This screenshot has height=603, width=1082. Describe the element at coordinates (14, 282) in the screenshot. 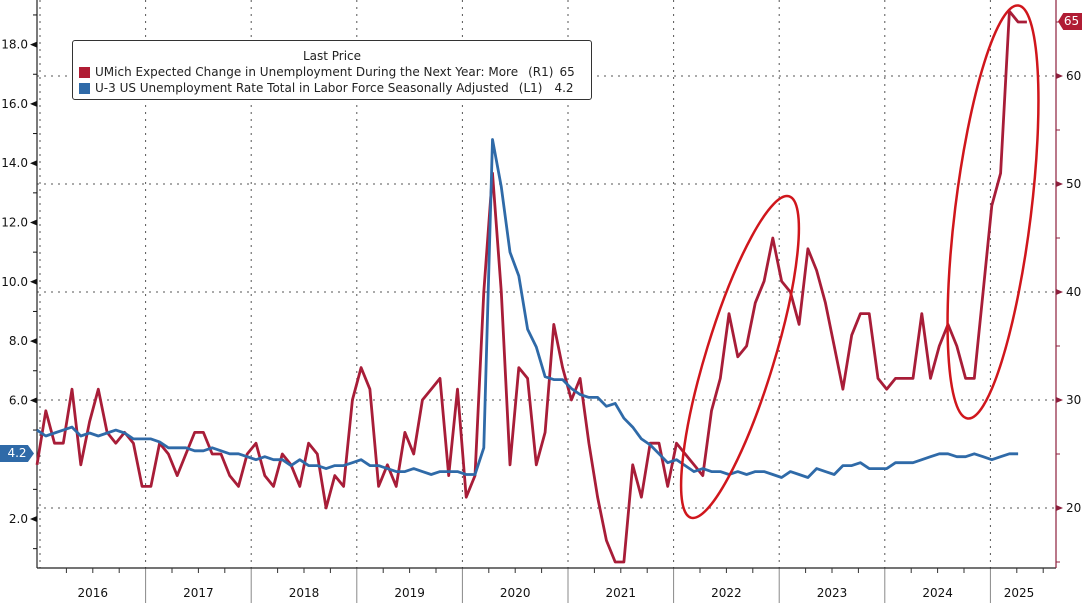

I see `left-axis-tick-label: 10.0` at that location.